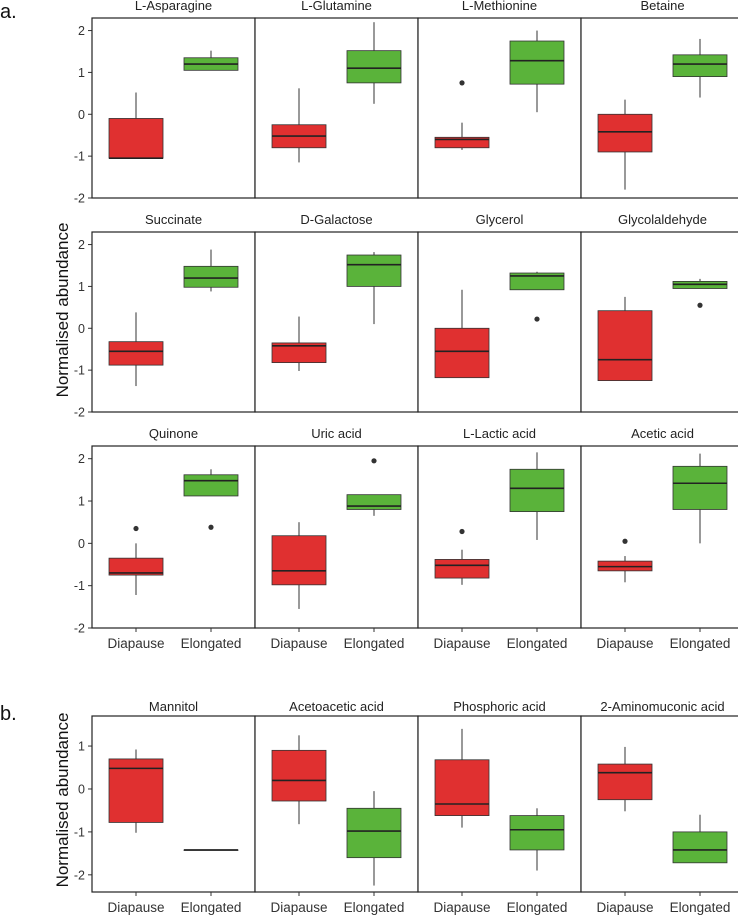  What do you see at coordinates (173, 433) in the screenshot?
I see `facet-title: Quinone` at bounding box center [173, 433].